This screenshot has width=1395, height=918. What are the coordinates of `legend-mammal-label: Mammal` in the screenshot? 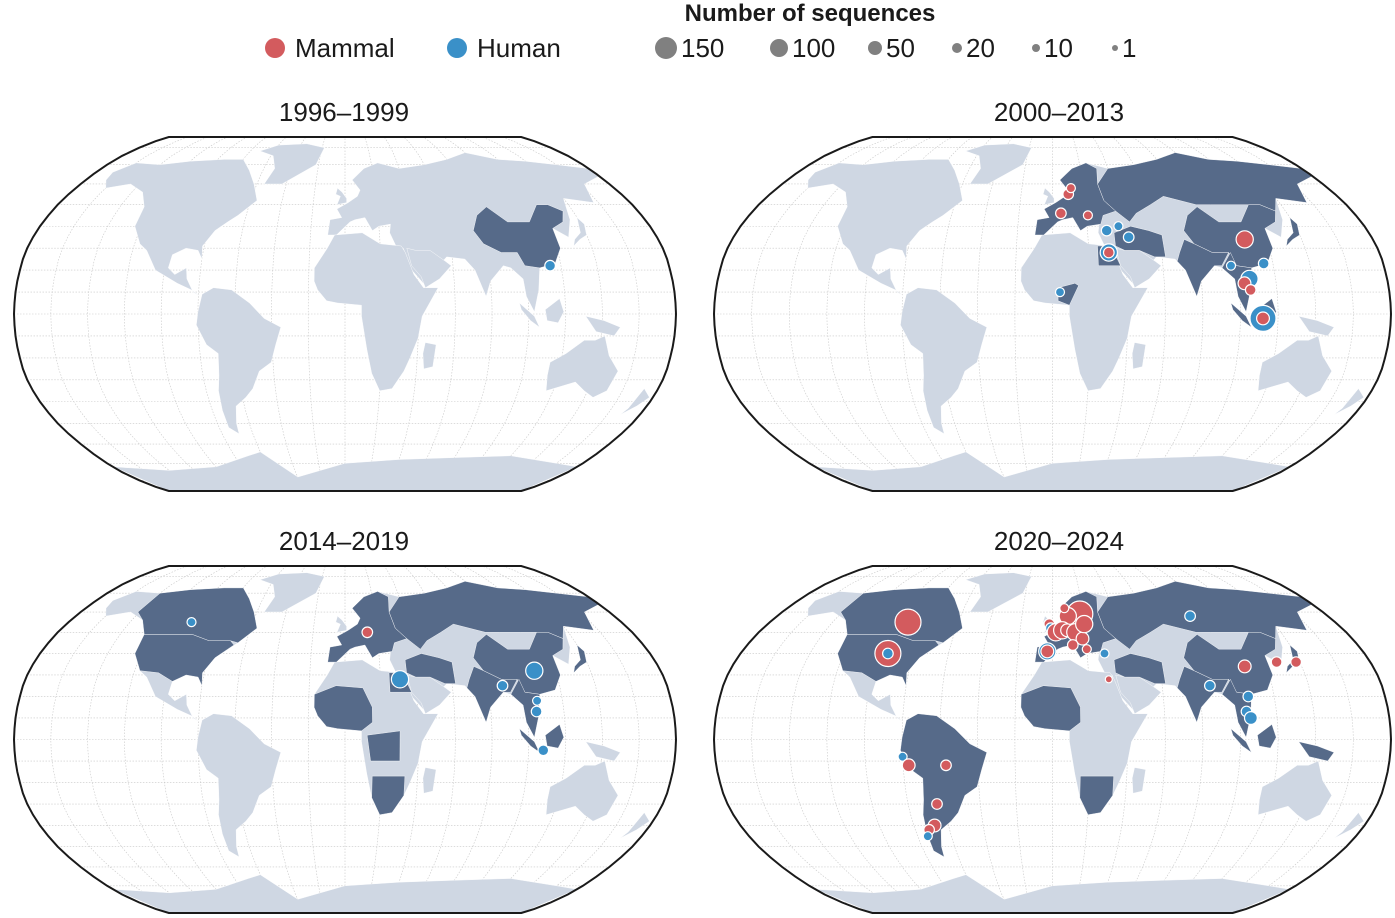 It's located at (345, 47).